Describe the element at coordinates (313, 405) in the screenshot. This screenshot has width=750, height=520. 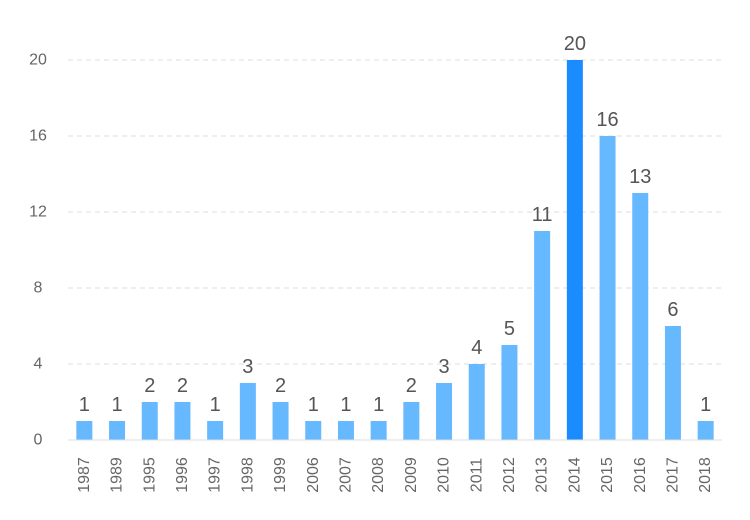
I see `data-label-2006: 1` at that location.